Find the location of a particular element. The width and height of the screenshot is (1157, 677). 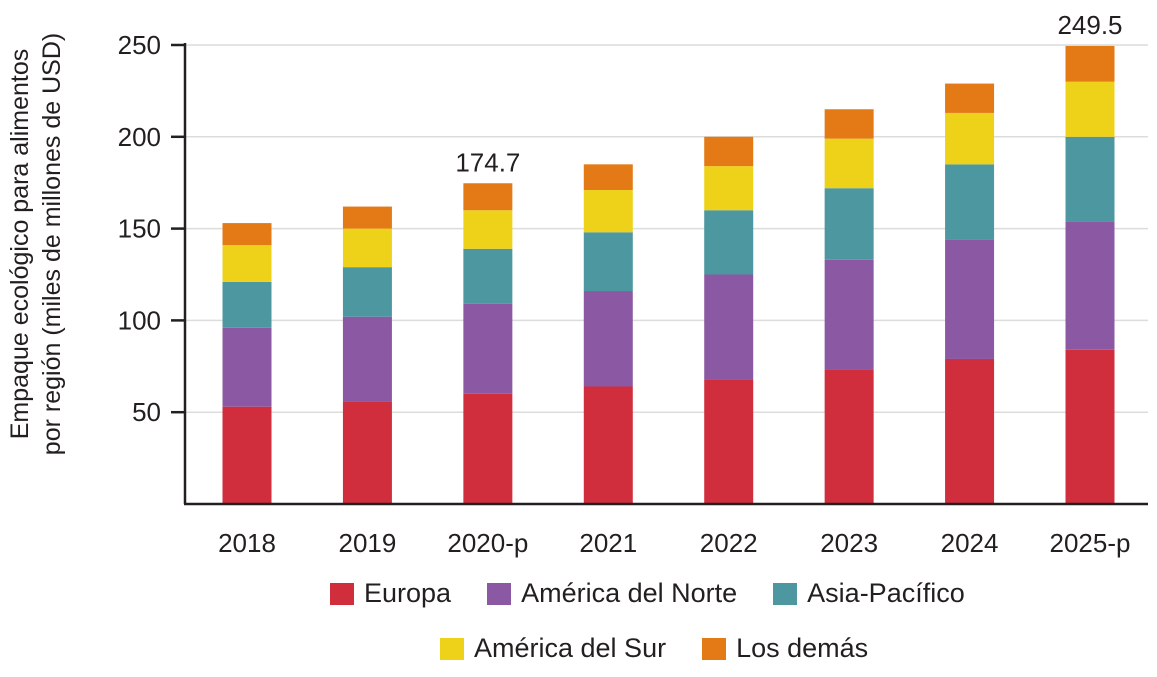

legend-label: América del Sur is located at coordinates (570, 648).